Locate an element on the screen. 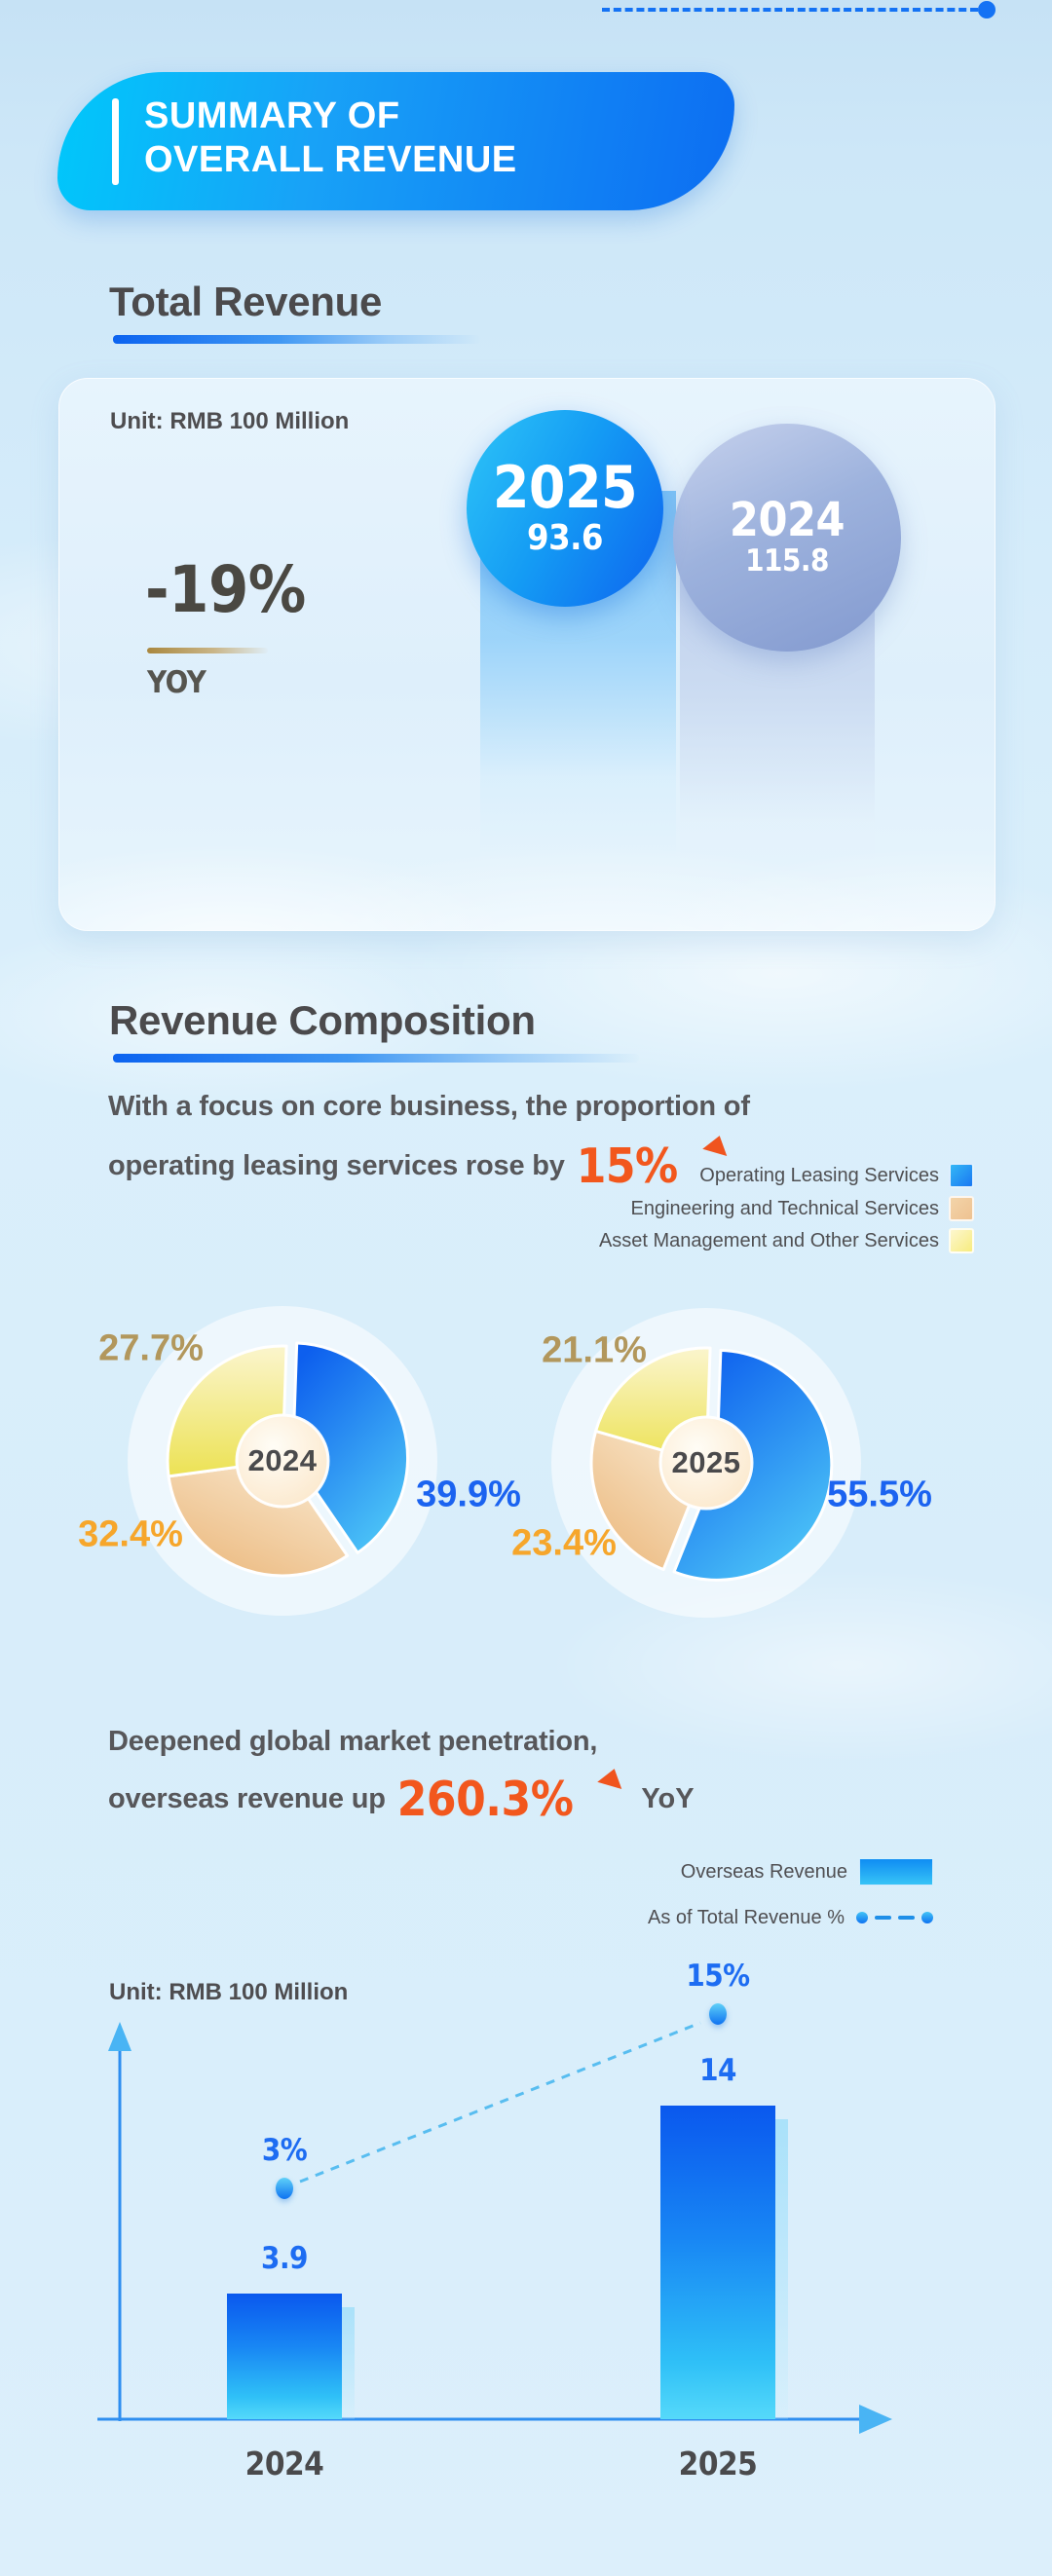 The height and width of the screenshot is (2576, 1052). y-axis-arrow-icon is located at coordinates (120, 2036).